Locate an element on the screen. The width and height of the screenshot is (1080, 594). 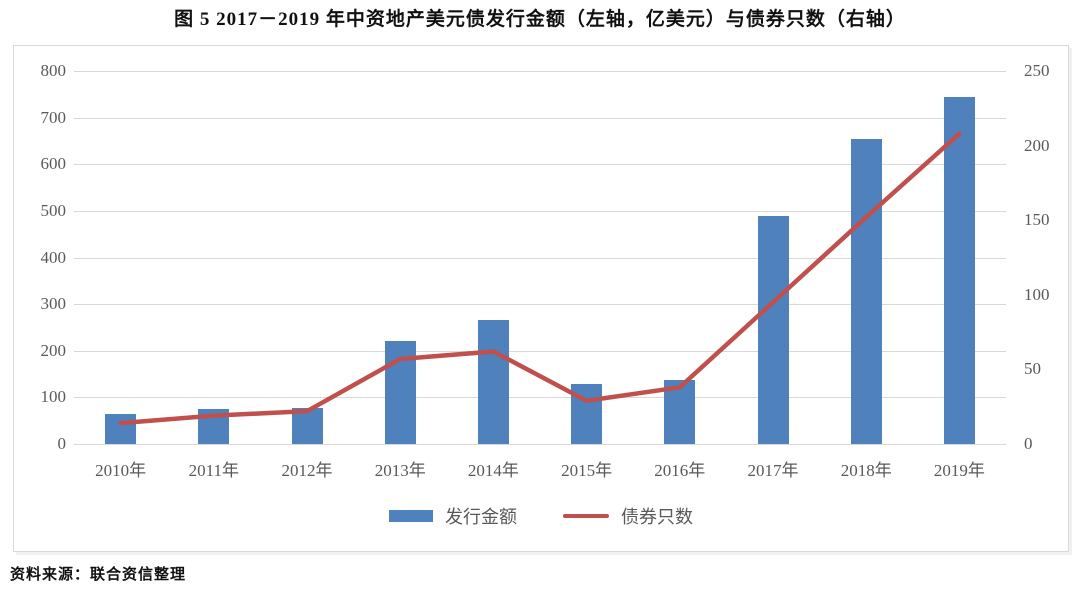
right-axis-tick-100: 100 is located at coordinates (1037, 294).